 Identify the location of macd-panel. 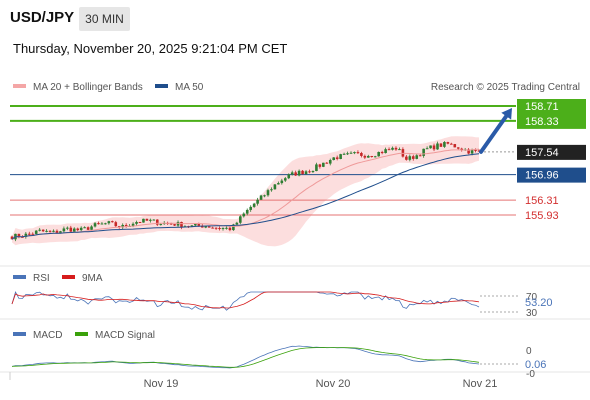
(265, 357).